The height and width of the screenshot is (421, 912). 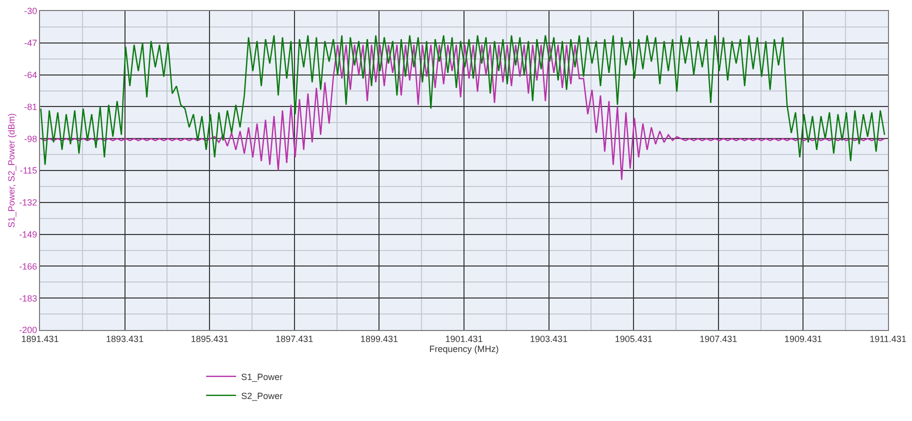 I want to click on y-tick-label: -115, so click(x=29, y=171).